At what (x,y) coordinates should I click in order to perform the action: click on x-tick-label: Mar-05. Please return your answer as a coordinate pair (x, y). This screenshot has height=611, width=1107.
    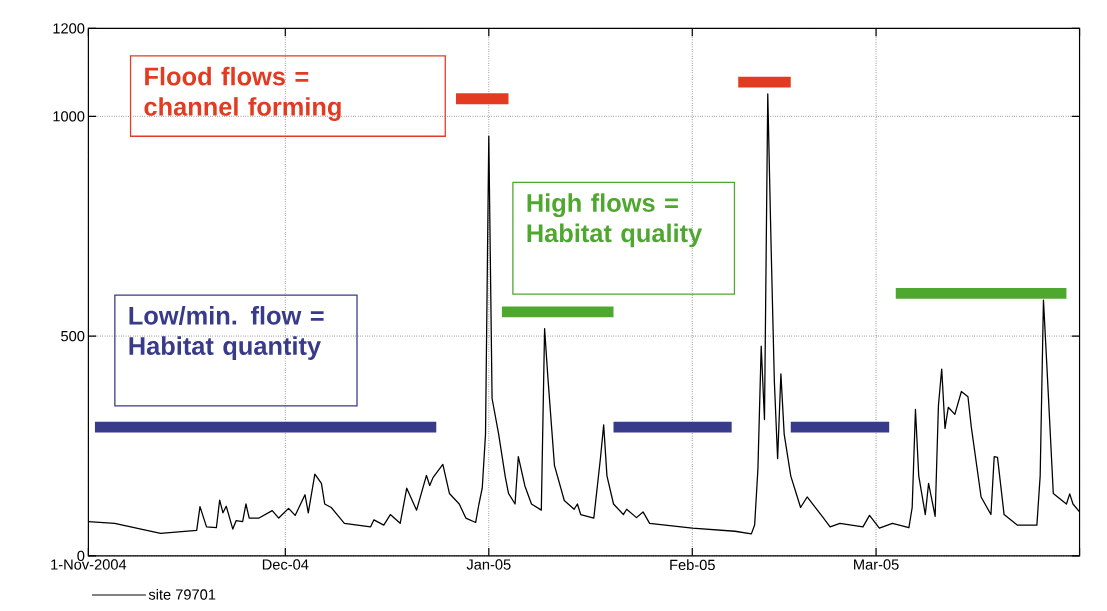
    Looking at the image, I should click on (876, 564).